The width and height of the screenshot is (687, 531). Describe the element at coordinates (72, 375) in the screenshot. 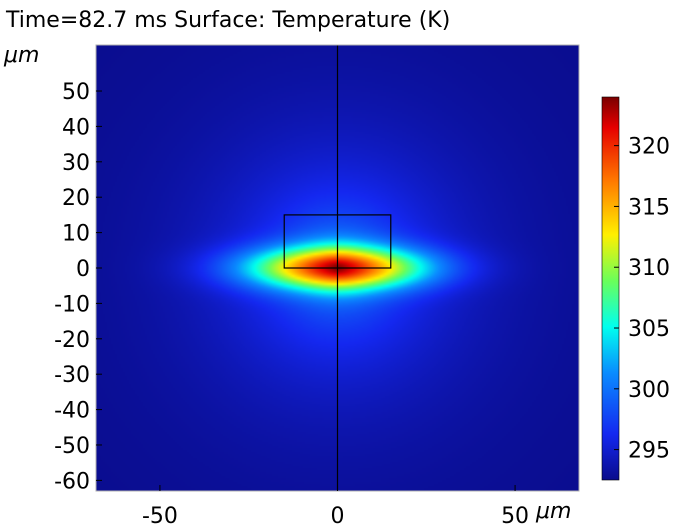

I see `y-tick-label: -30` at that location.